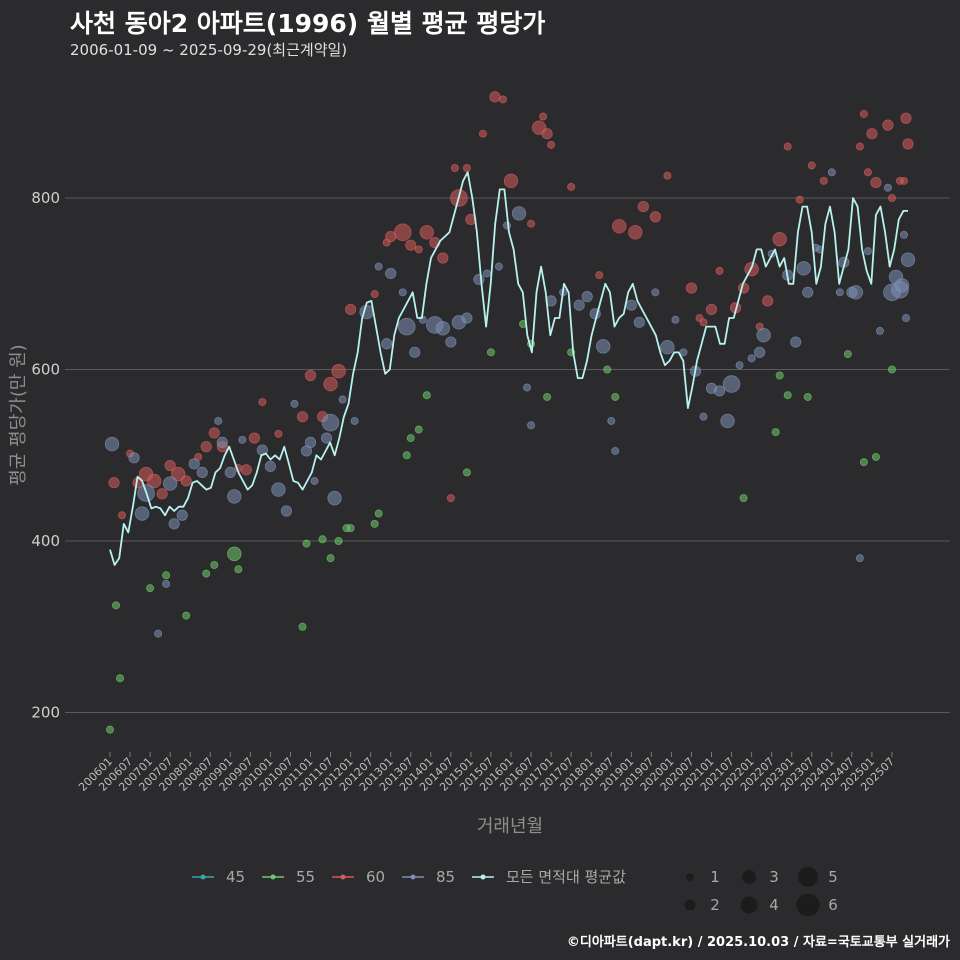  Describe the element at coordinates (18, 414) in the screenshot. I see `y-axis-label: 평균 평당가(만 원)` at that location.